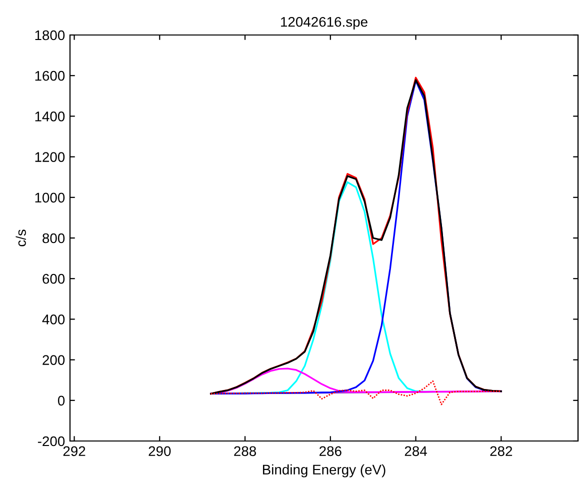 The width and height of the screenshot is (579, 487). What do you see at coordinates (331, 451) in the screenshot?
I see `x-tick-label: 286` at bounding box center [331, 451].